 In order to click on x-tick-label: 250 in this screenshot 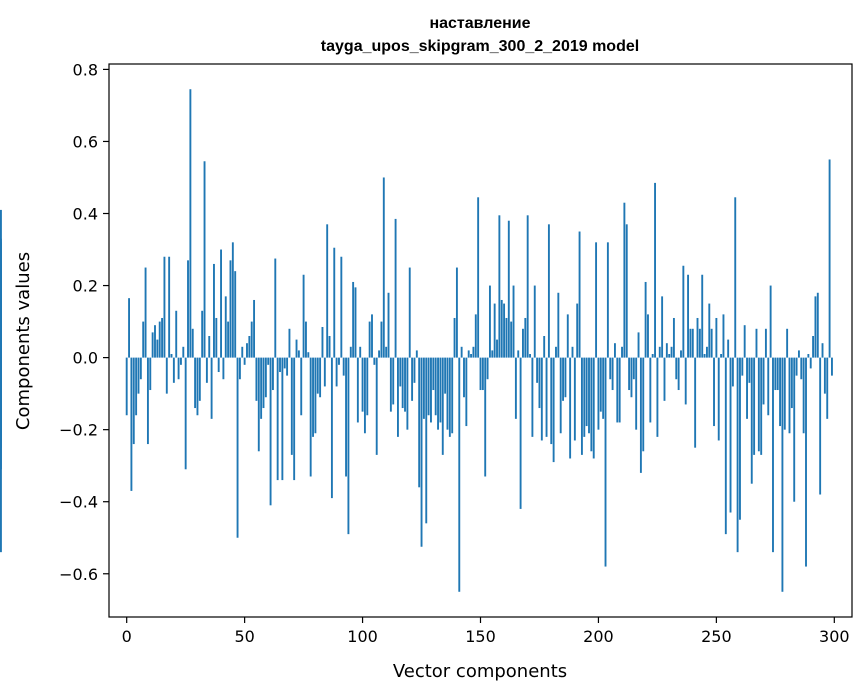, I will do `click(716, 636)`.